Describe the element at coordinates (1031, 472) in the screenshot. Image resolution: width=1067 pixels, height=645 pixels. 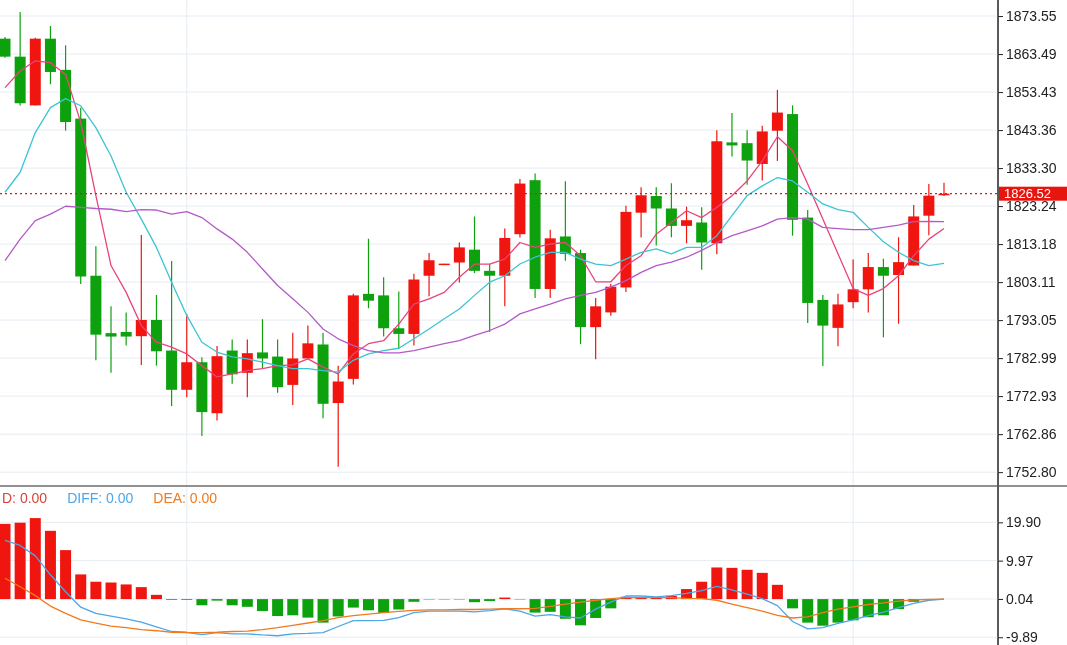
I see `y-tick-label: 1752.80` at that location.